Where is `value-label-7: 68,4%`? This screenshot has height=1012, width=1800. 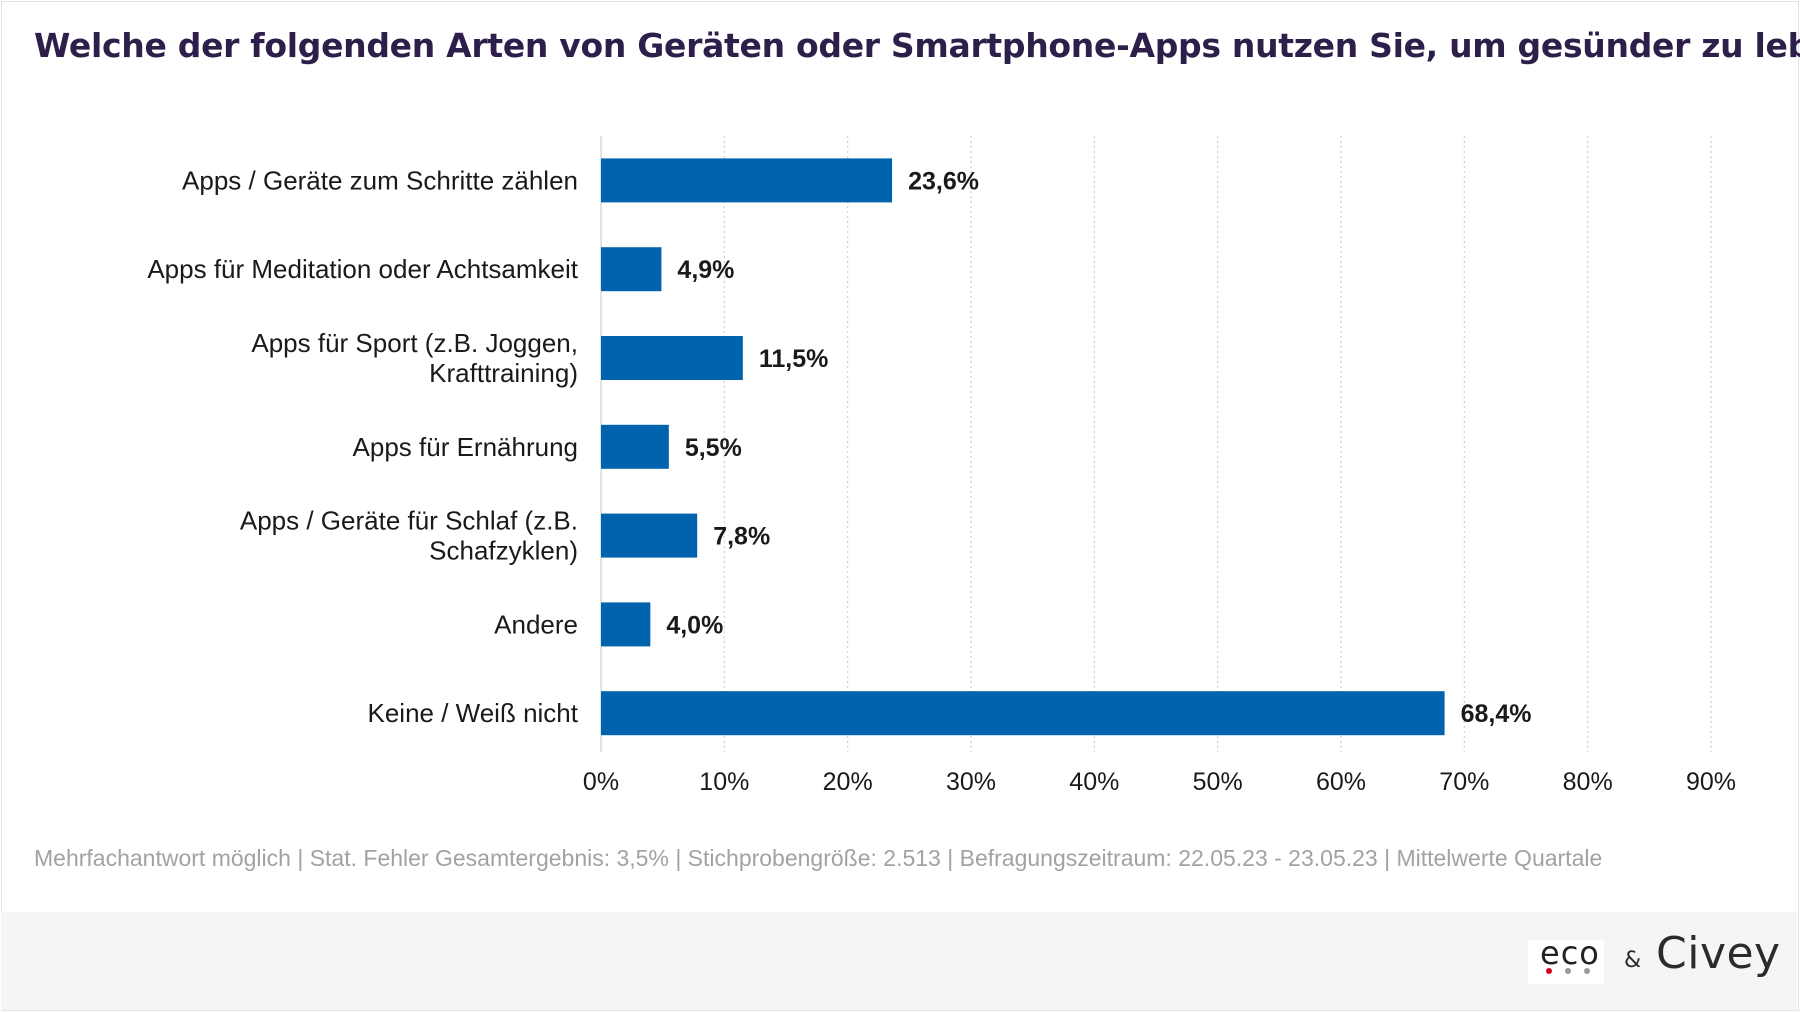 value-label-7: 68,4% is located at coordinates (1496, 714).